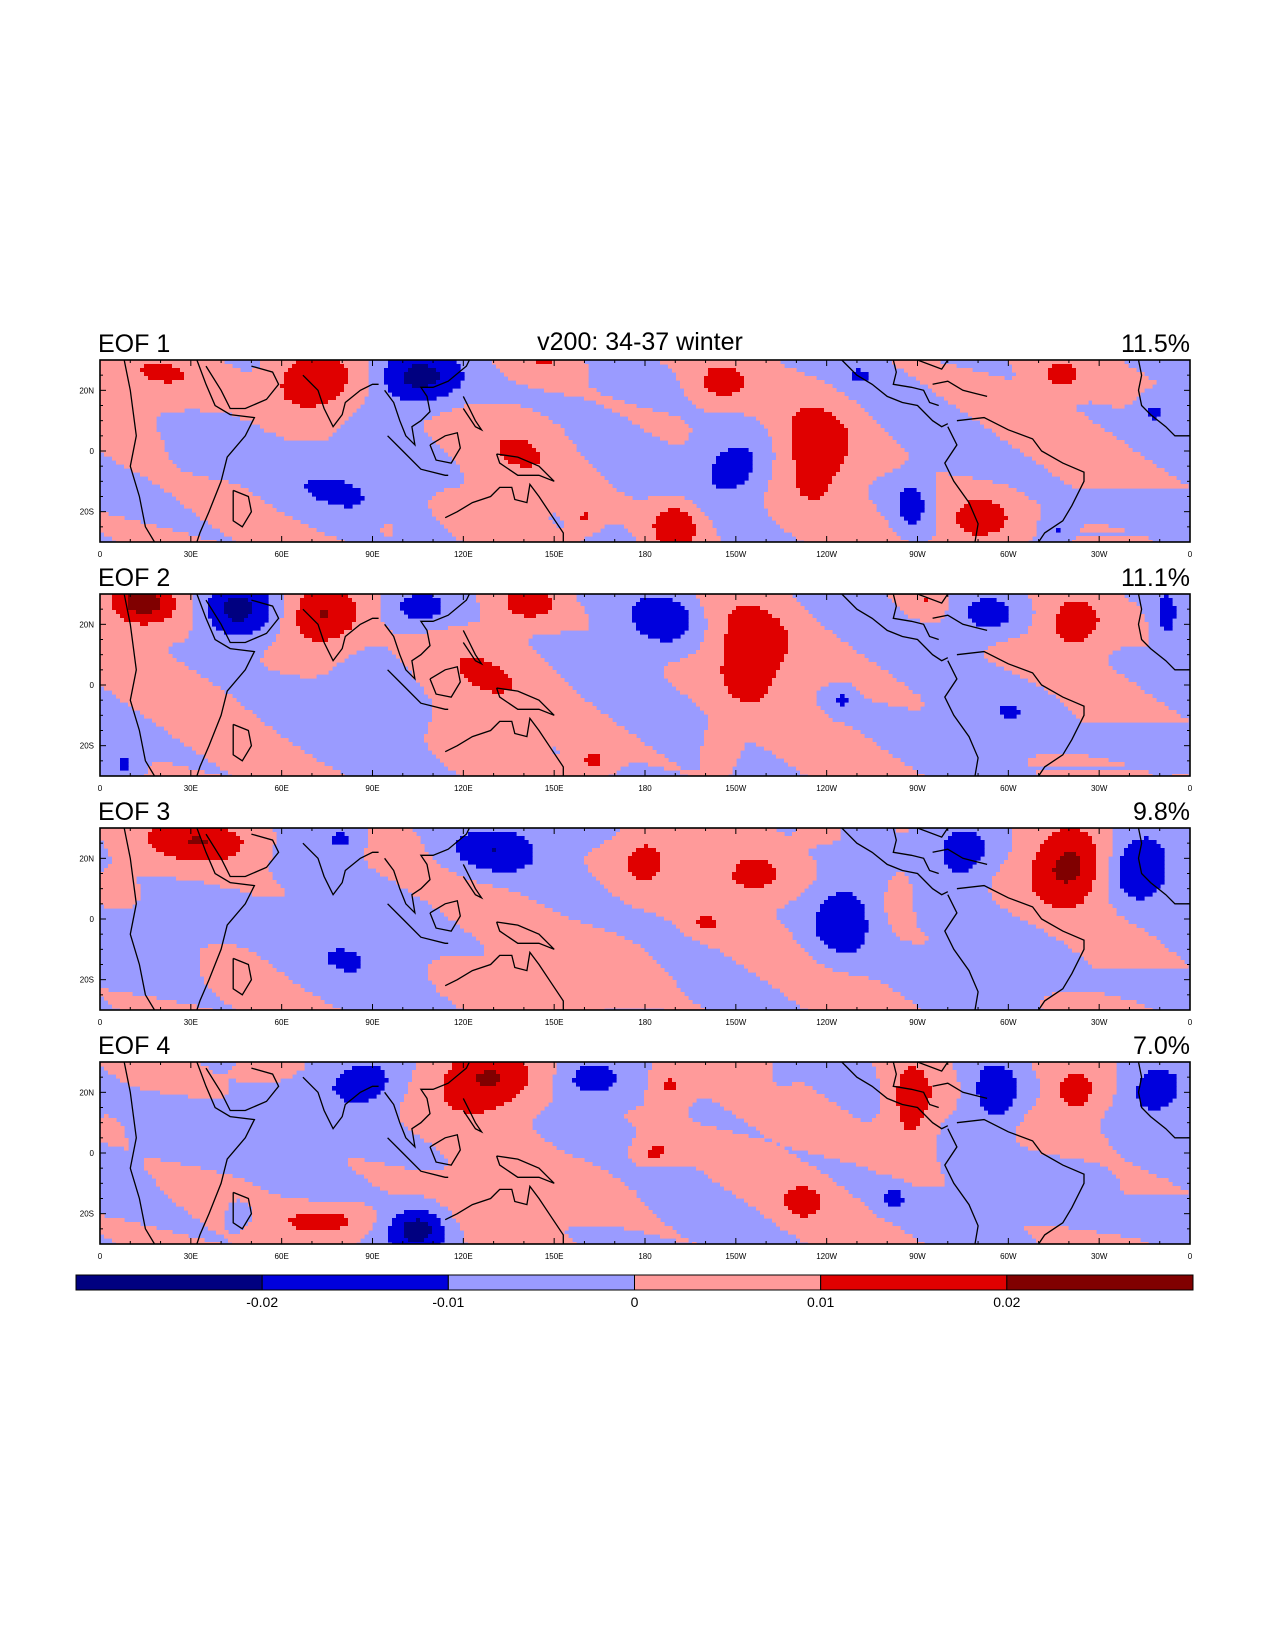  What do you see at coordinates (100, 554) in the screenshot?
I see `x-tick-label: 0` at bounding box center [100, 554].